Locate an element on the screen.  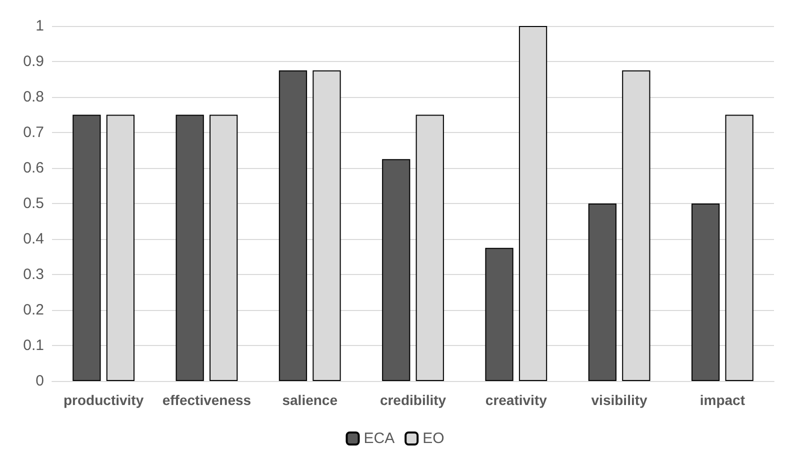
y-tick-label: 0.3 is located at coordinates (33, 274).